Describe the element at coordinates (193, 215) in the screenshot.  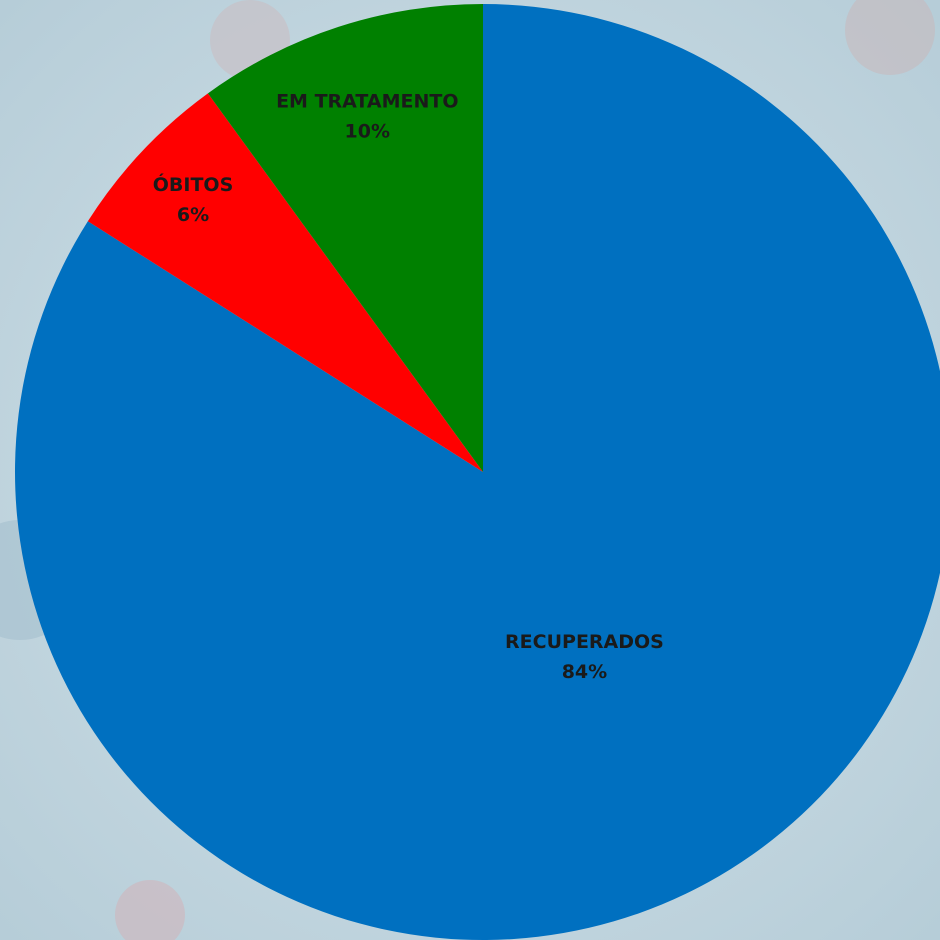
I see `slice-value-label: 6%` at that location.